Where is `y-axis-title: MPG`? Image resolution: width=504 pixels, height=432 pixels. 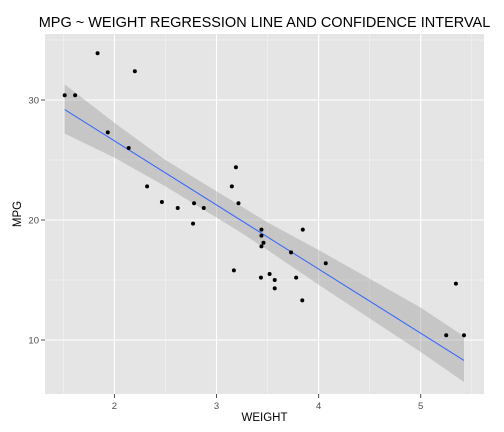
y-axis-title: MPG is located at coordinates (18, 214).